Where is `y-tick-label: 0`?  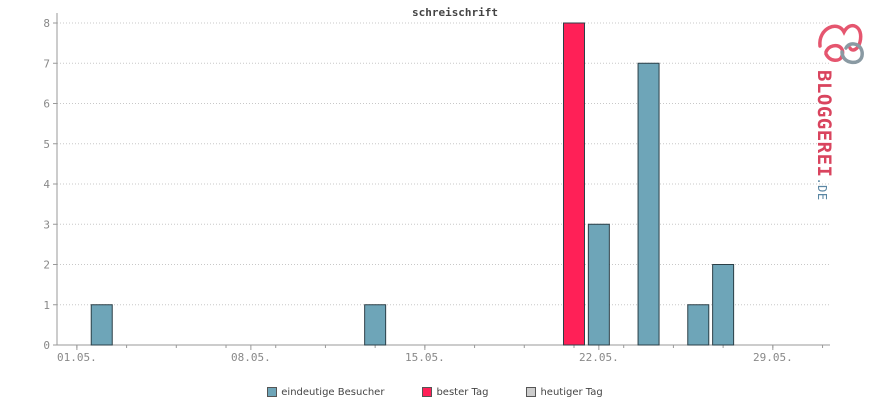
y-tick-label: 0 is located at coordinates (46, 345).